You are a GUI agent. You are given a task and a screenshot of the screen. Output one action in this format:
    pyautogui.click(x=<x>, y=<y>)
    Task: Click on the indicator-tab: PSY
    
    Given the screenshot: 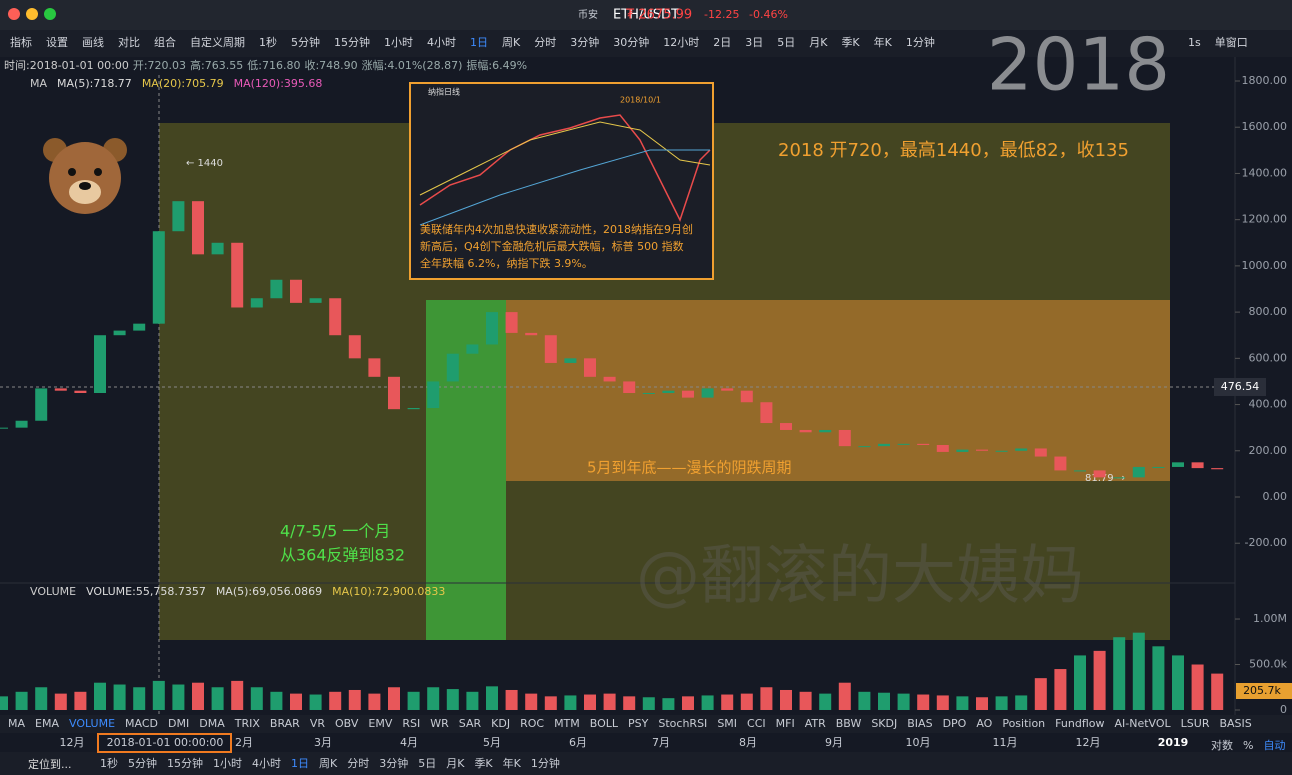 What is the action you would take?
    pyautogui.click(x=638, y=723)
    